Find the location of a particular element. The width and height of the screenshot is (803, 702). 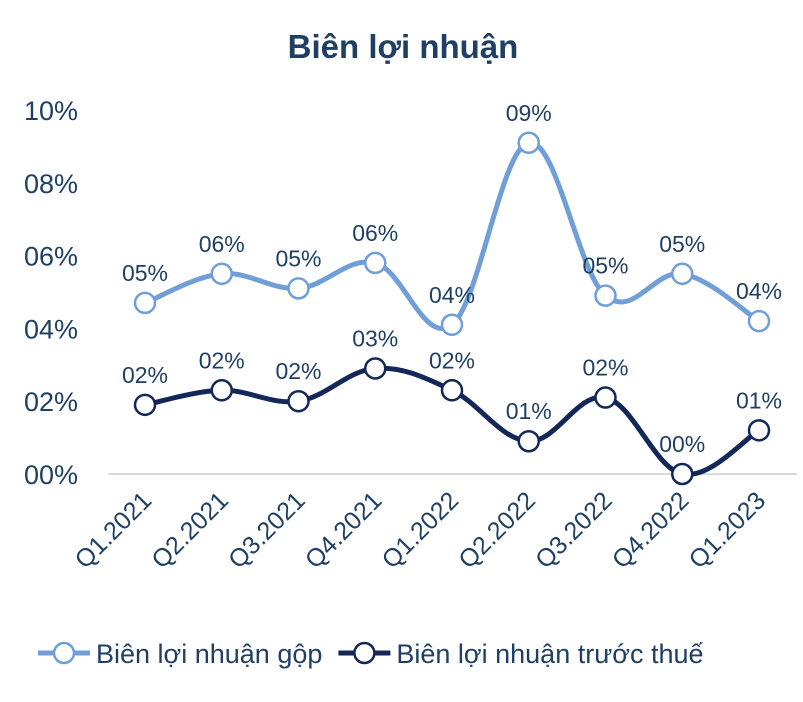

x-tick-label: Q4.2021 is located at coordinates (344, 530).